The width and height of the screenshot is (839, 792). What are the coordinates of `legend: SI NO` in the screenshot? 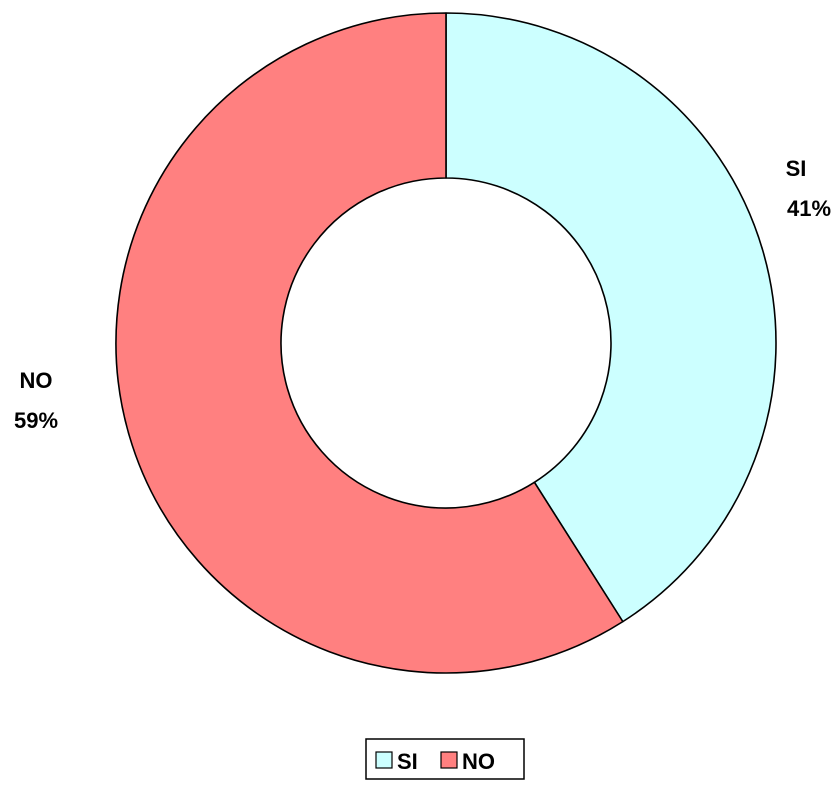 It's located at (445, 759).